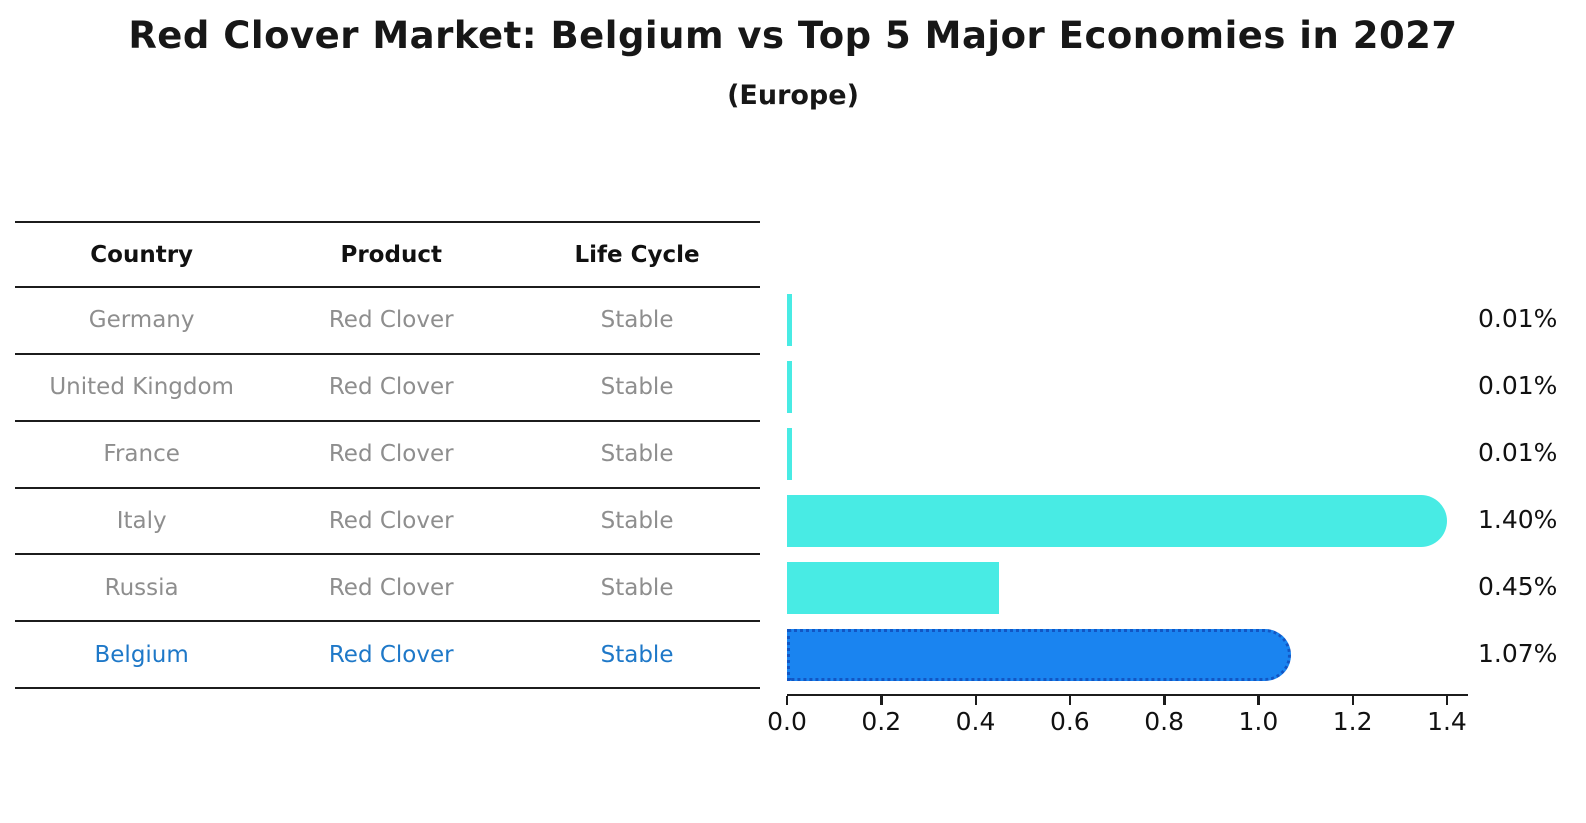 The height and width of the screenshot is (823, 1586). Describe the element at coordinates (141, 654) in the screenshot. I see `cell-country-belgium: Belgium` at that location.